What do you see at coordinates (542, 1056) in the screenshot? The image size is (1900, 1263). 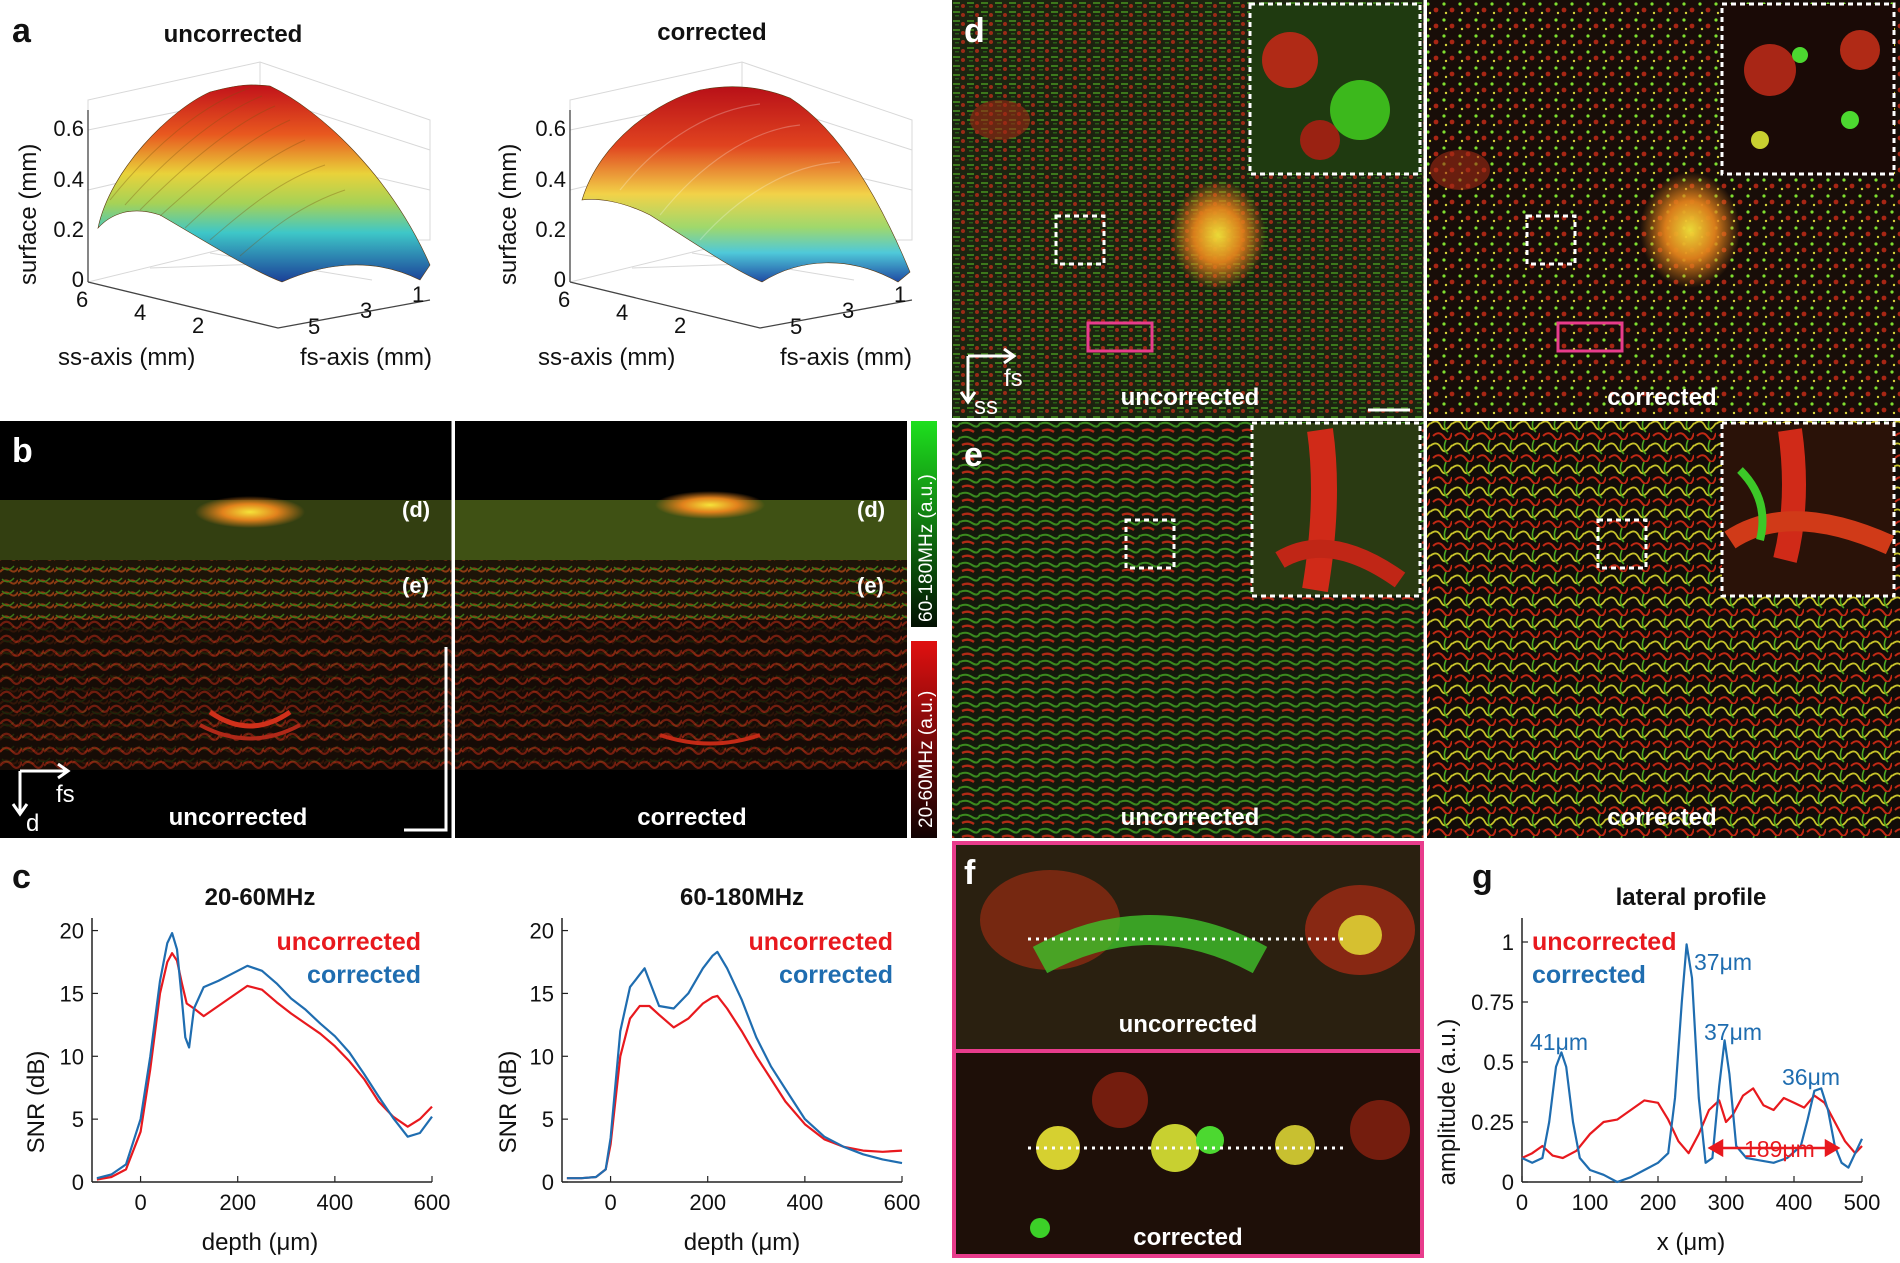 I see `y-tick-label: 10` at bounding box center [542, 1056].